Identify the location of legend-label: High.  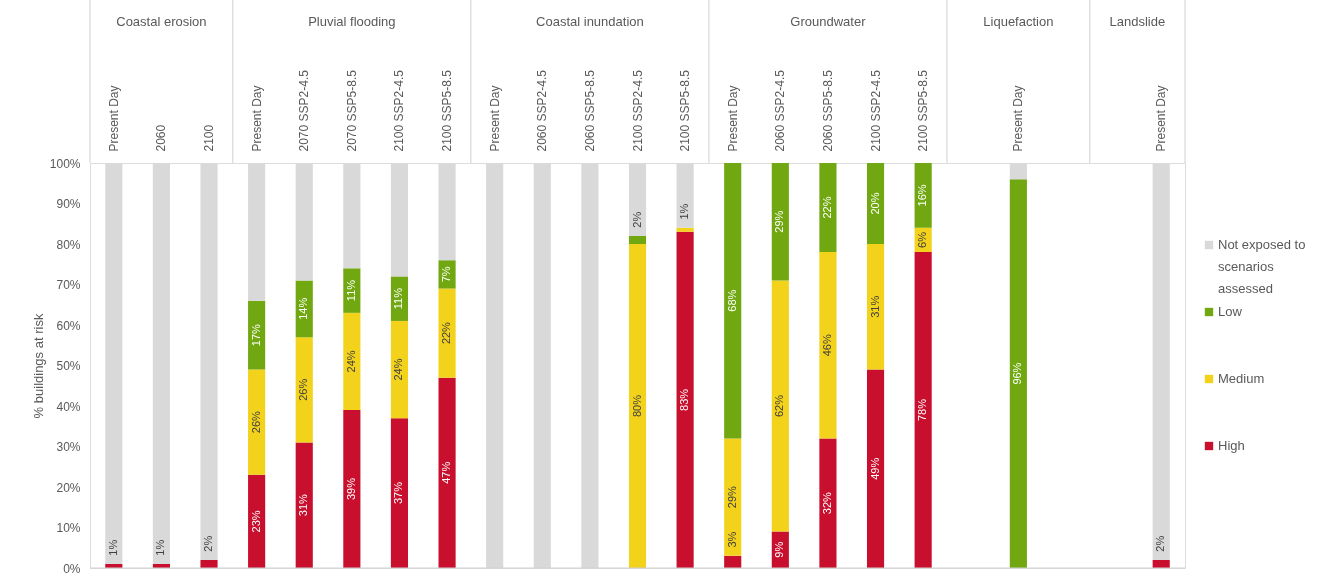
(1231, 445).